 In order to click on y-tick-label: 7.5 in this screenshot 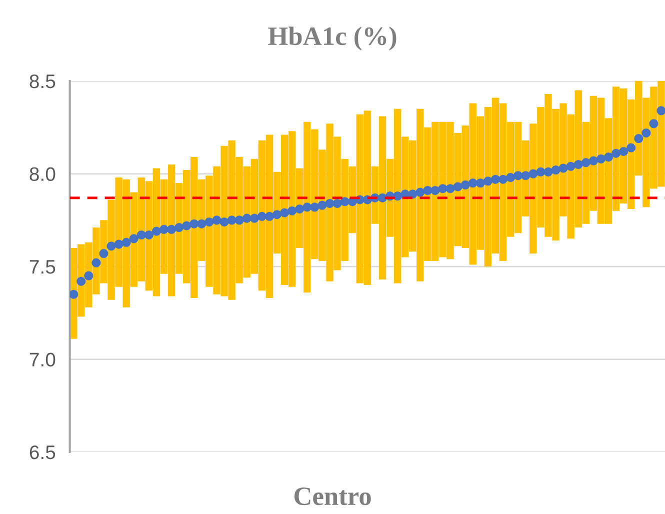, I will do `click(43, 267)`.